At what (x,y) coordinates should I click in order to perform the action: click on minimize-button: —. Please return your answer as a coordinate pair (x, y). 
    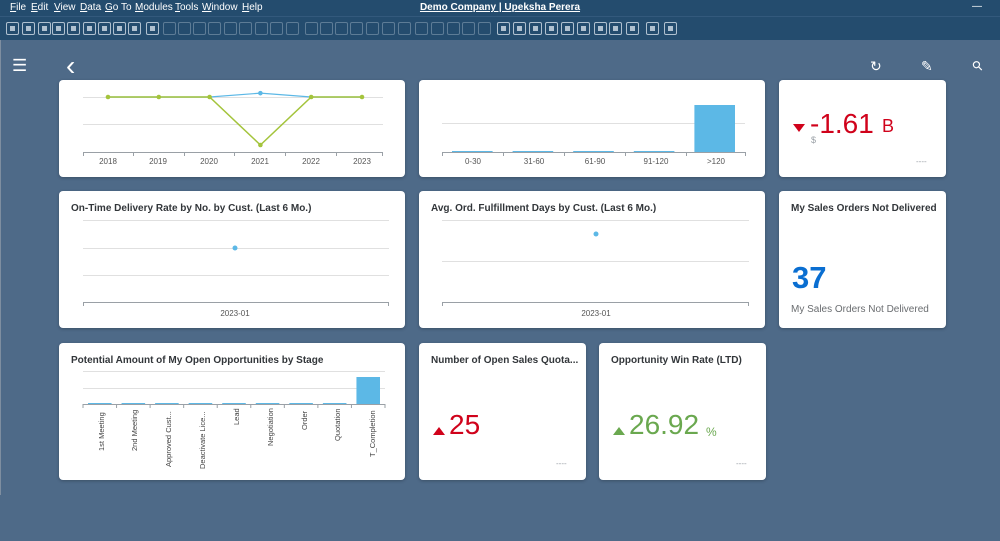
    Looking at the image, I should click on (977, 6).